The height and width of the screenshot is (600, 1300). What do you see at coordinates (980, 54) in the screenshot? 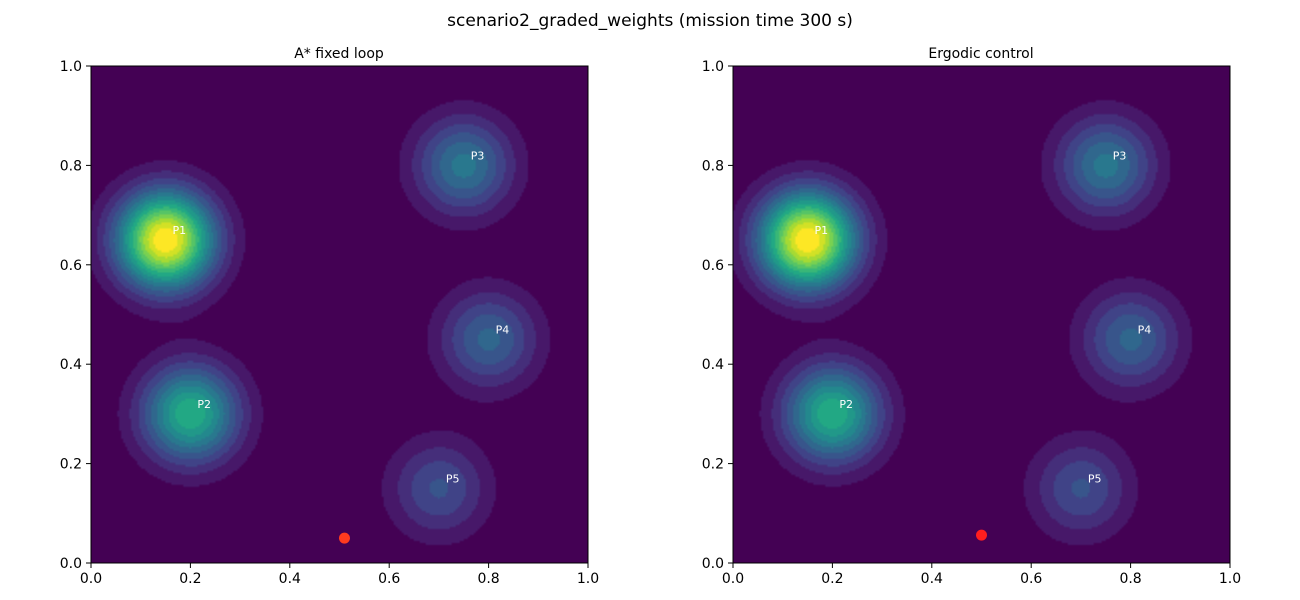
I see `panel-title: Ergodic control` at bounding box center [980, 54].